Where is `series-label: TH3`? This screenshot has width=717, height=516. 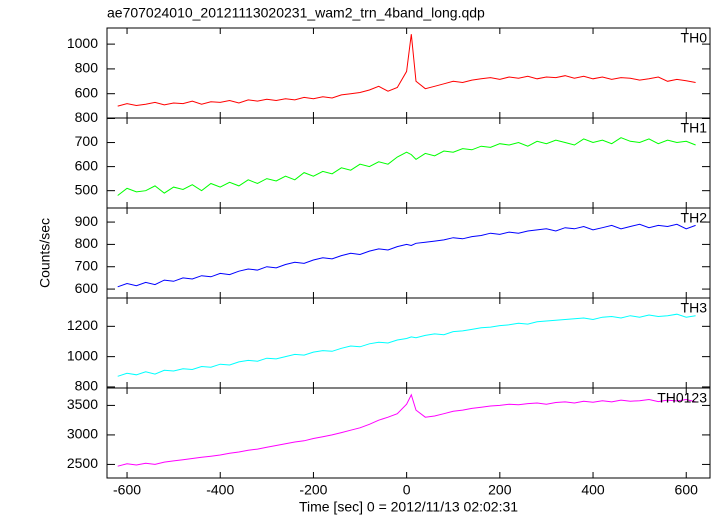 series-label: TH3 is located at coordinates (694, 308).